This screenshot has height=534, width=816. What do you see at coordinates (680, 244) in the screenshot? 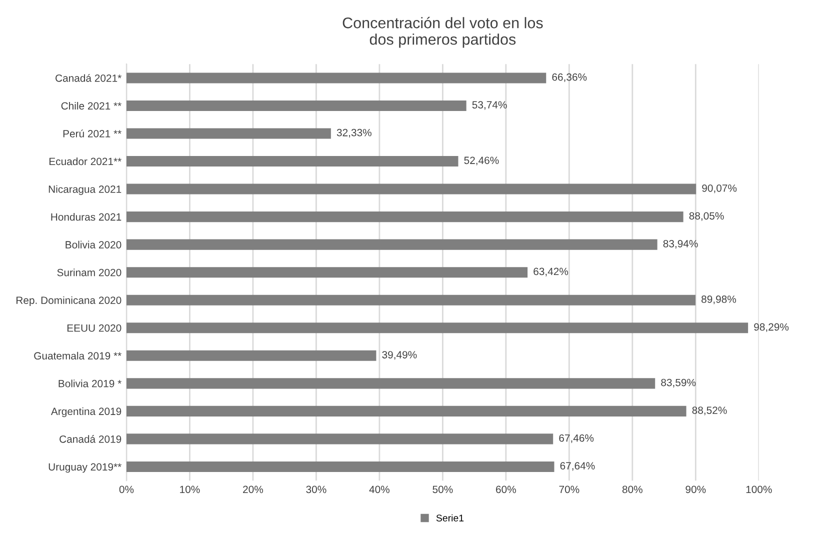
I see `data-label: 83,94%` at bounding box center [680, 244].